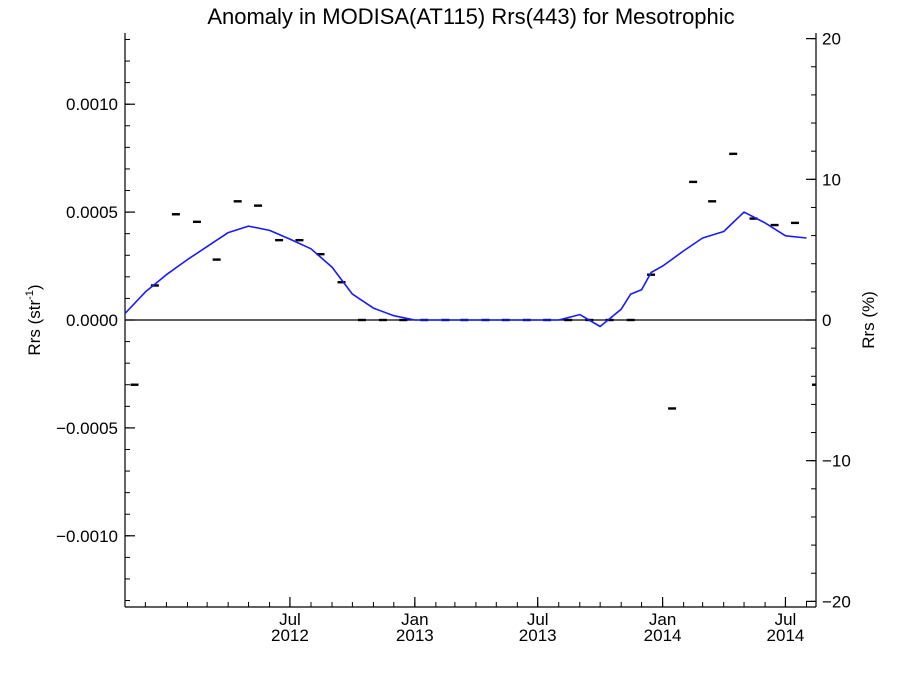 The image size is (900, 675). Describe the element at coordinates (831, 179) in the screenshot. I see `y2-tick-label: 10` at that location.